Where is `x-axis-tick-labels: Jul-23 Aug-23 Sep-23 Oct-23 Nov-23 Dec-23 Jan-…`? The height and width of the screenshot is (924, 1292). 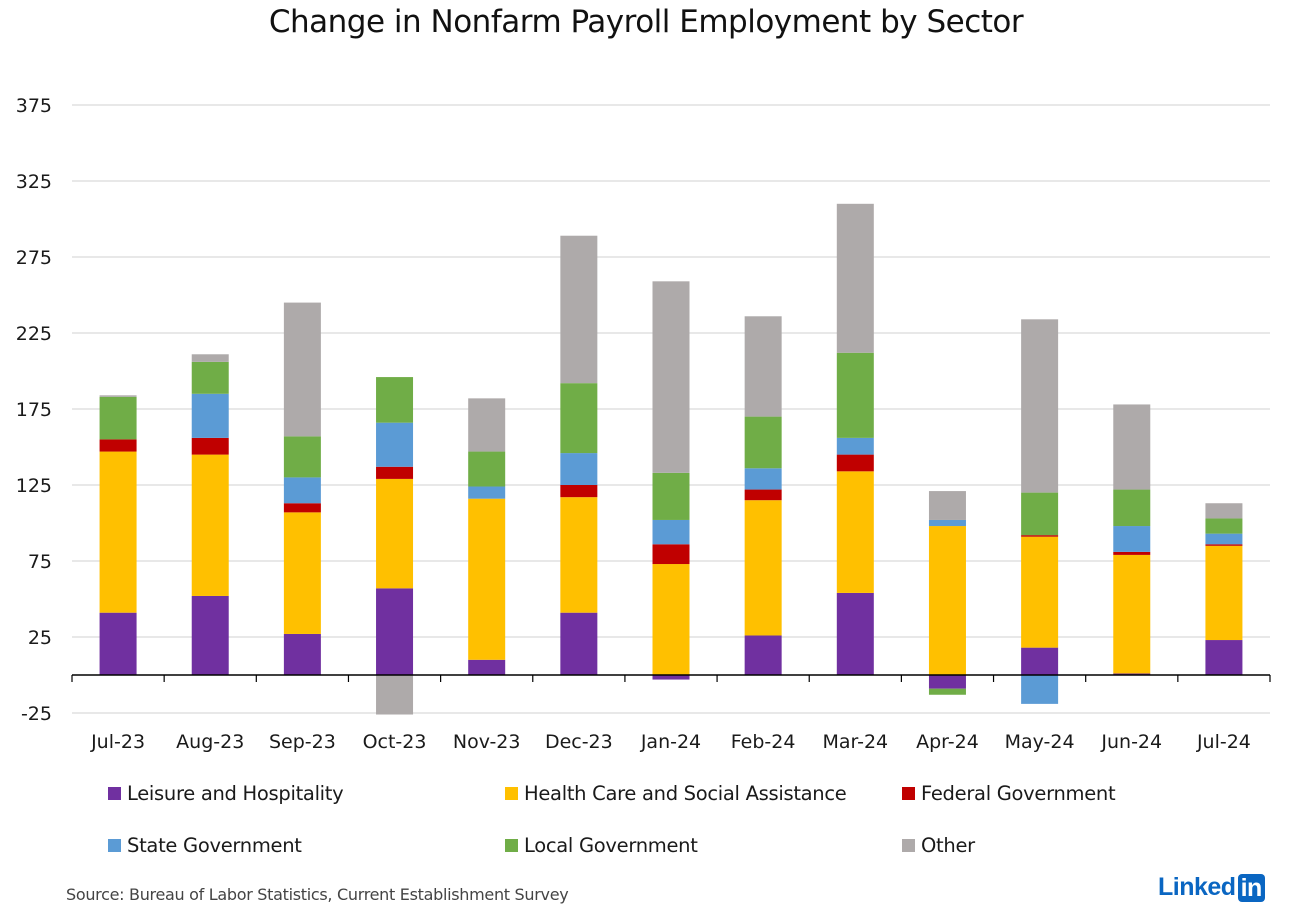 x-axis-tick-labels: Jul-23 Aug-23 Sep-23 Oct-23 Nov-23 Dec-23 Jan-… is located at coordinates (670, 742).